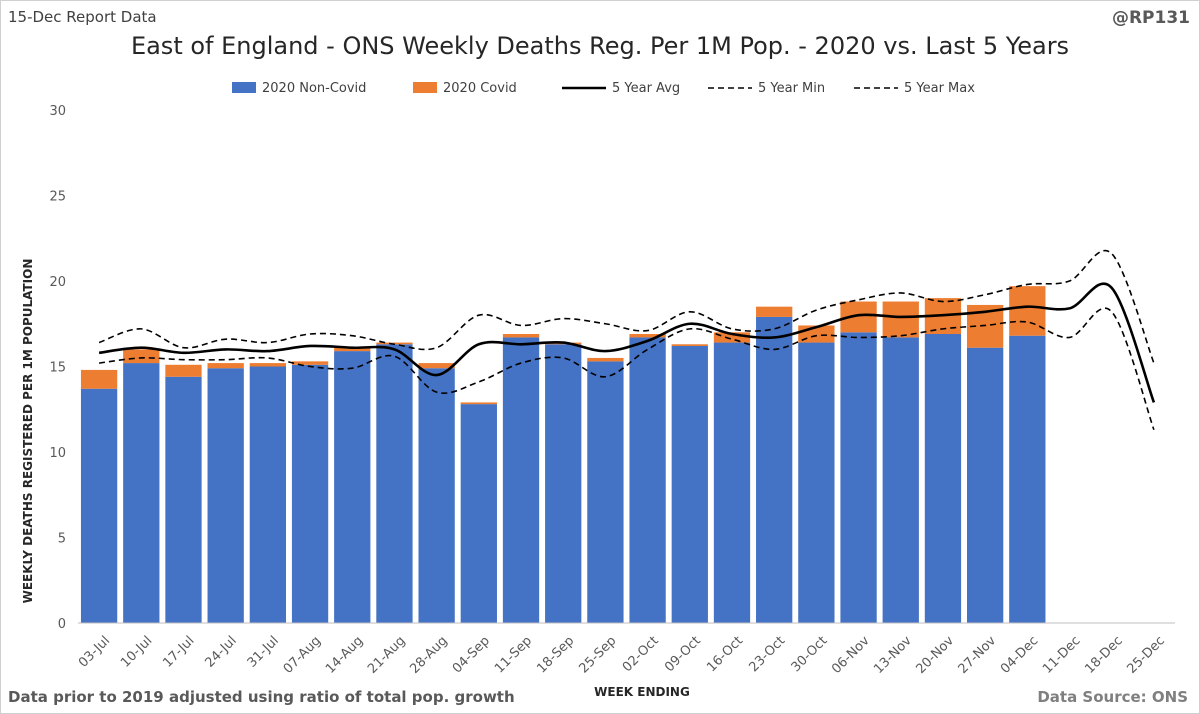 The width and height of the screenshot is (1200, 714). Describe the element at coordinates (62, 624) in the screenshot. I see `y-tick-label: 0` at that location.